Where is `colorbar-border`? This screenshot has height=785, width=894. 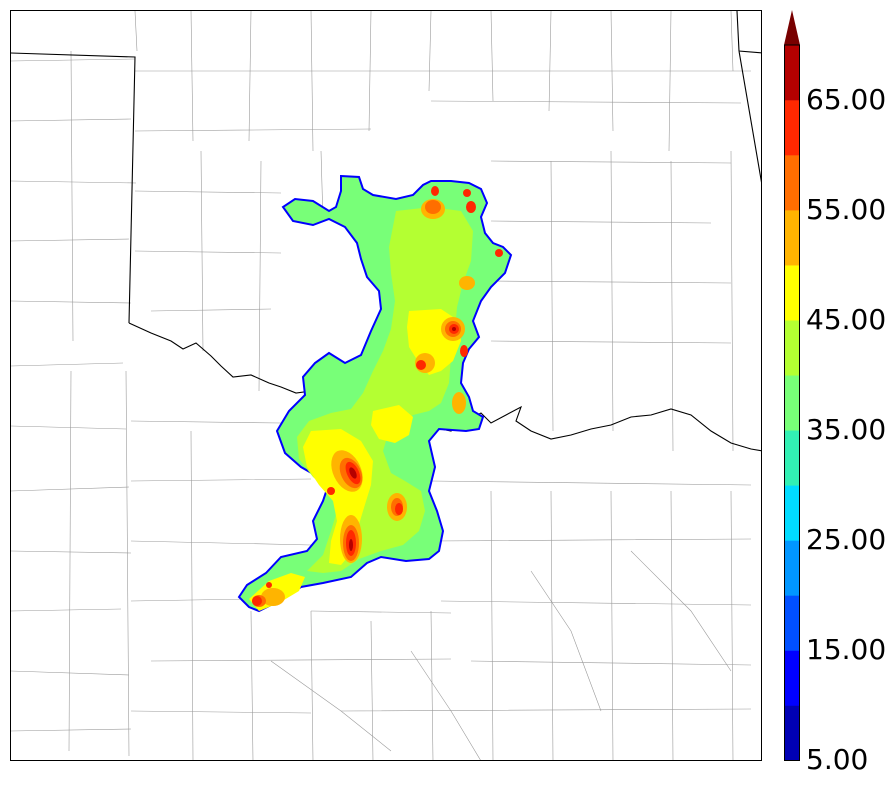 colorbar-border is located at coordinates (792, 402).